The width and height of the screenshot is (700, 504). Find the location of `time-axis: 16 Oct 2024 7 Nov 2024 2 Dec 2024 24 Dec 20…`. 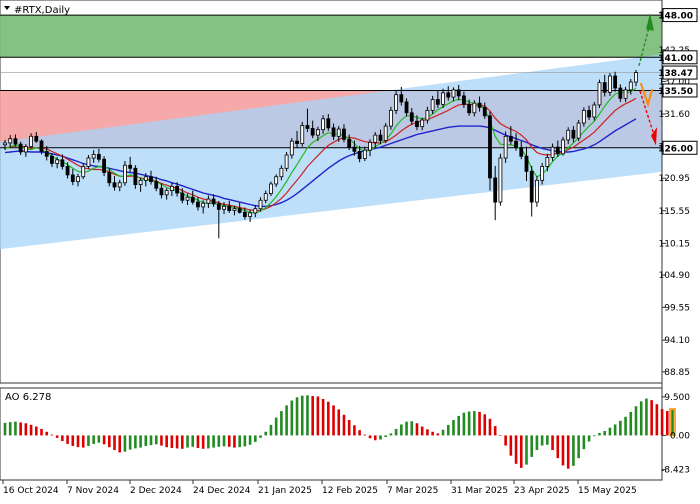

time-axis: 16 Oct 2024 7 Nov 2024 2 Dec 2024 24 Dec 20… is located at coordinates (331, 487).